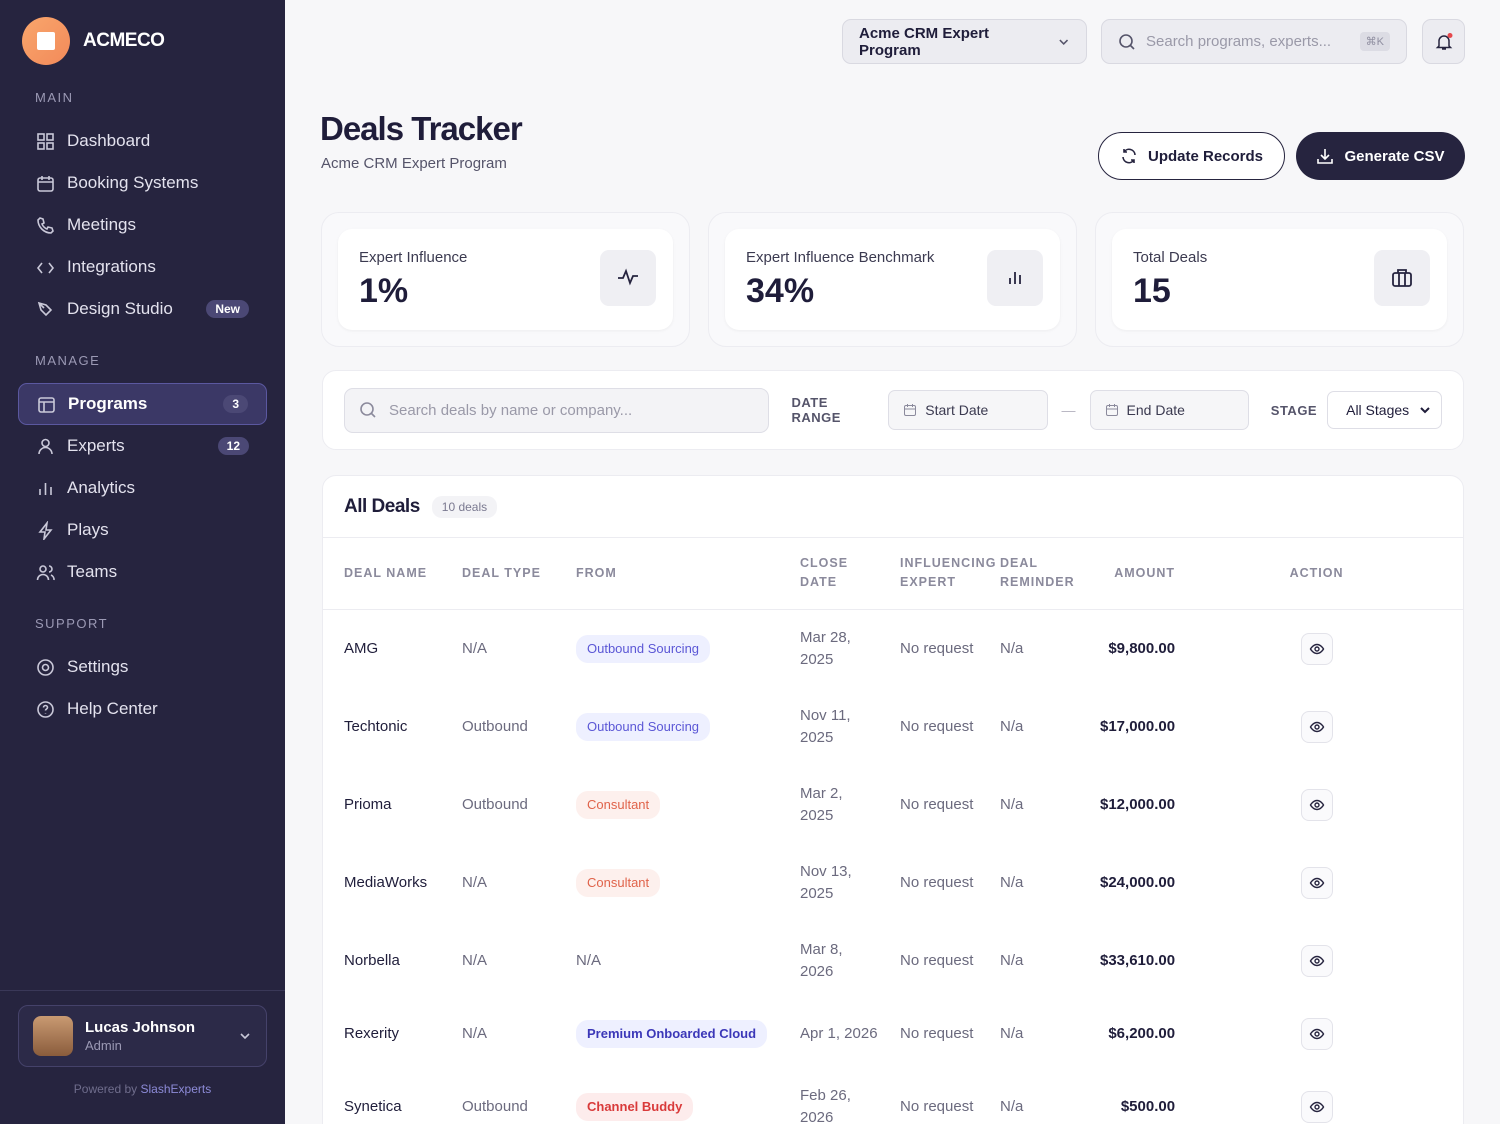 The image size is (1500, 1124). Describe the element at coordinates (1138, 574) in the screenshot. I see `column-header: AMOUNT` at that location.